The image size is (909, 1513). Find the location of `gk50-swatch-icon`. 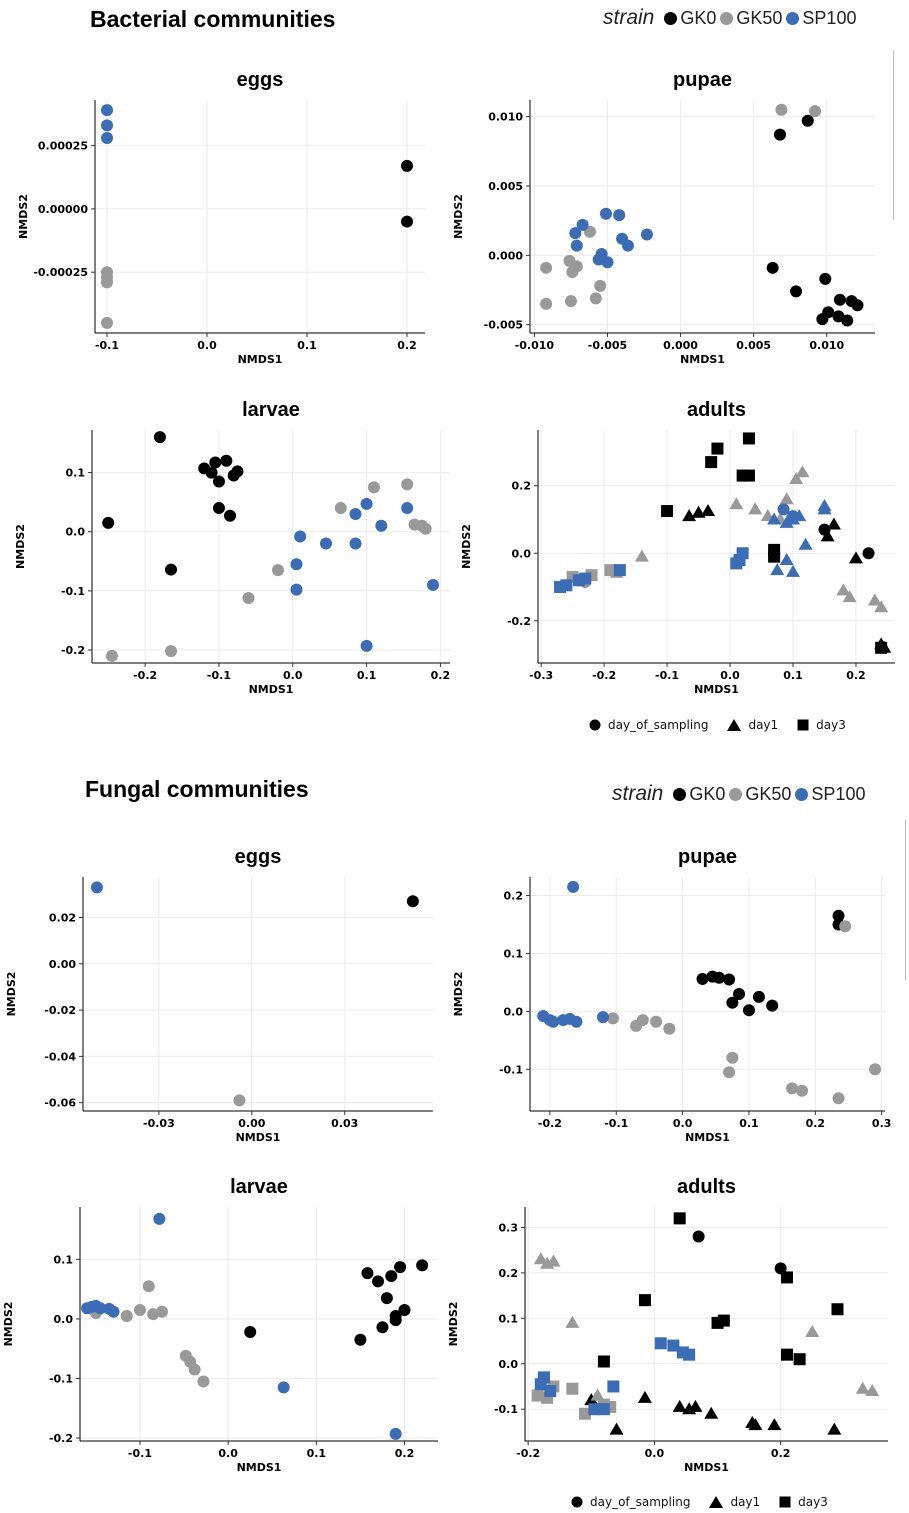

gk50-swatch-icon is located at coordinates (727, 18).